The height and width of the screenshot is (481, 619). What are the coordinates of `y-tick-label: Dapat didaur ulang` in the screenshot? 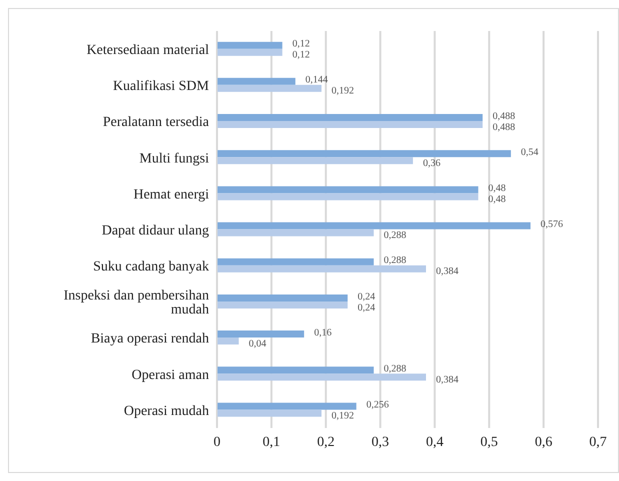 It's located at (155, 230).